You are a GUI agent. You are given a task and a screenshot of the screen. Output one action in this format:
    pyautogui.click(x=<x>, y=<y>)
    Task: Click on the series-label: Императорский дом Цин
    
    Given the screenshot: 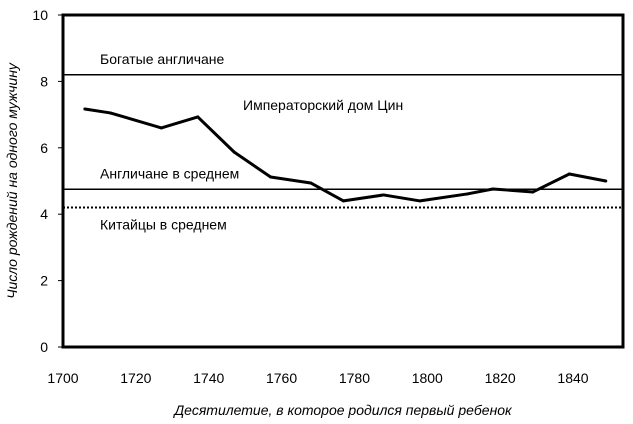 What is the action you would take?
    pyautogui.click(x=323, y=105)
    